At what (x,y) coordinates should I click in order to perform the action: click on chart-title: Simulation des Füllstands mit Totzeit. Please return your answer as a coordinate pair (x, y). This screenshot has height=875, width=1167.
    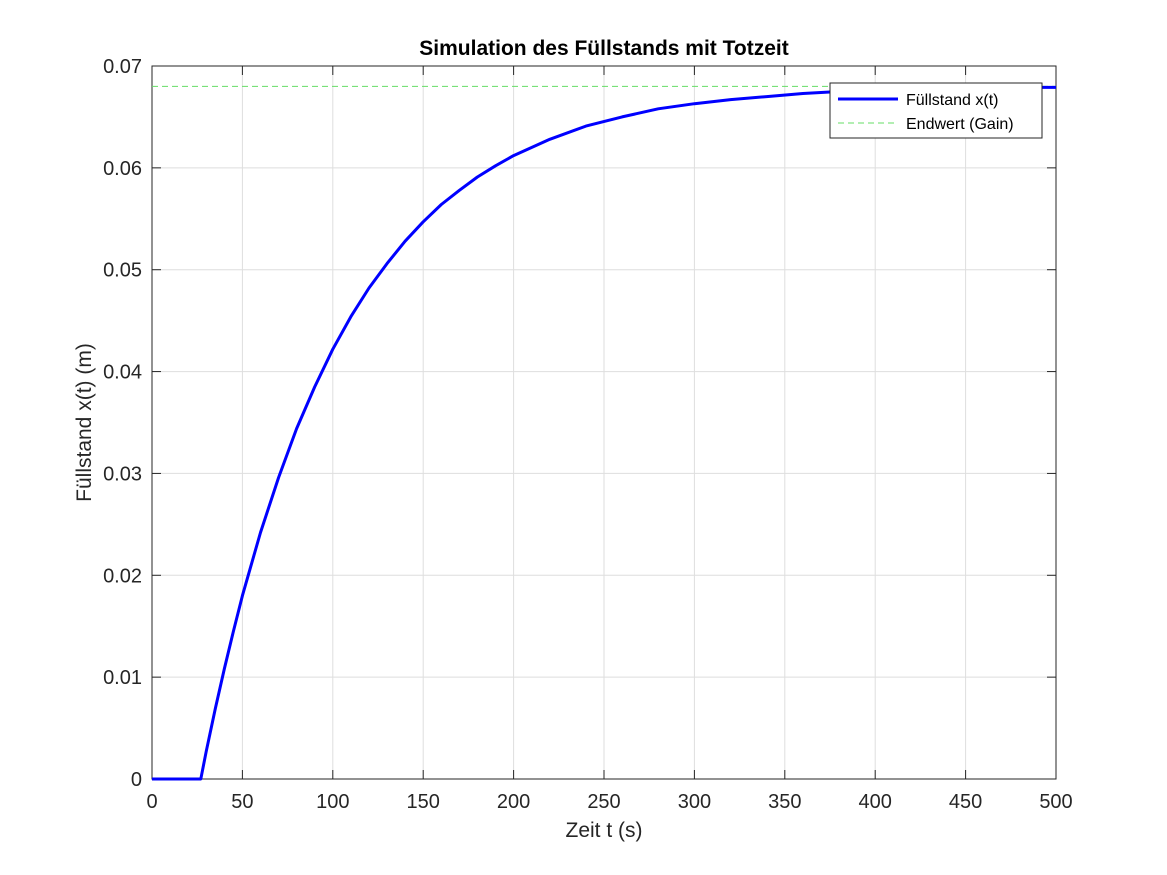
    Looking at the image, I should click on (603, 48).